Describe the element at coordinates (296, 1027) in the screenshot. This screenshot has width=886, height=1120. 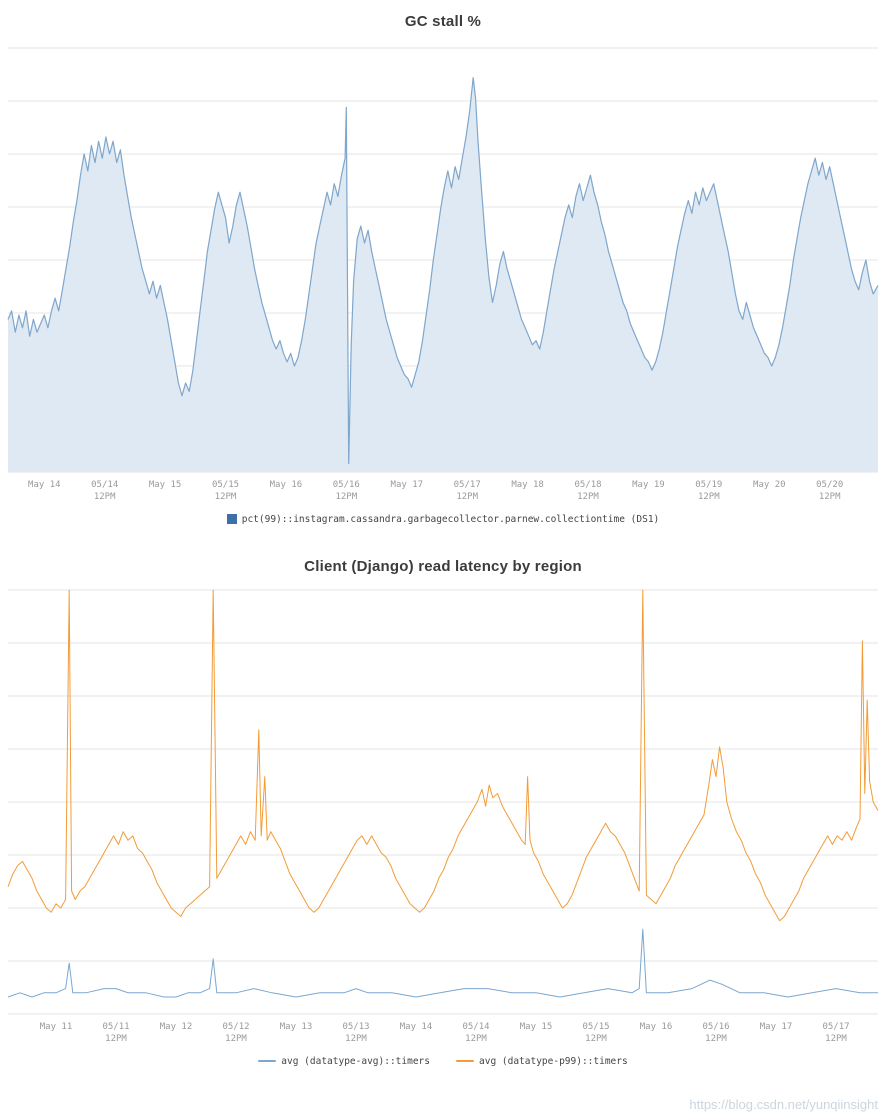
I see `x-tick-label: May 13` at that location.